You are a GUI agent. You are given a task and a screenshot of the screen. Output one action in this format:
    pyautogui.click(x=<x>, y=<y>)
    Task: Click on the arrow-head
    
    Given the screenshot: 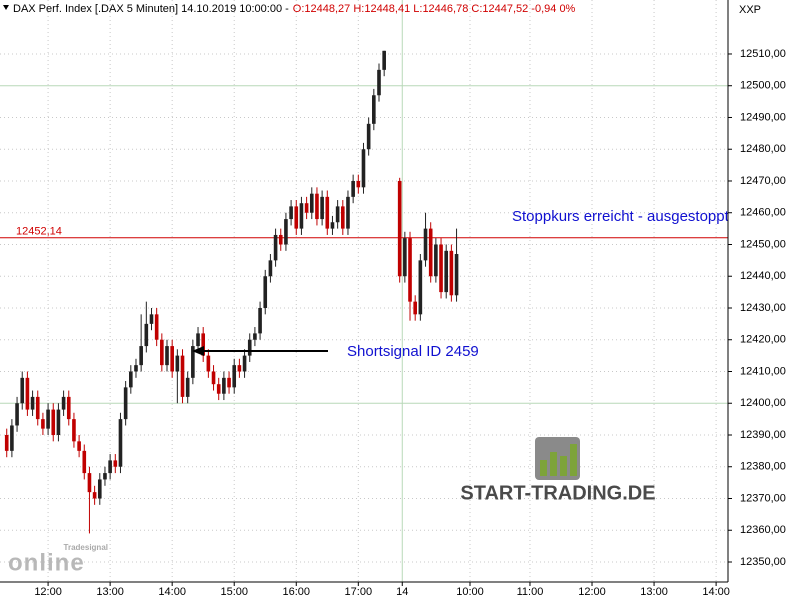 What is the action you would take?
    pyautogui.click(x=198, y=351)
    